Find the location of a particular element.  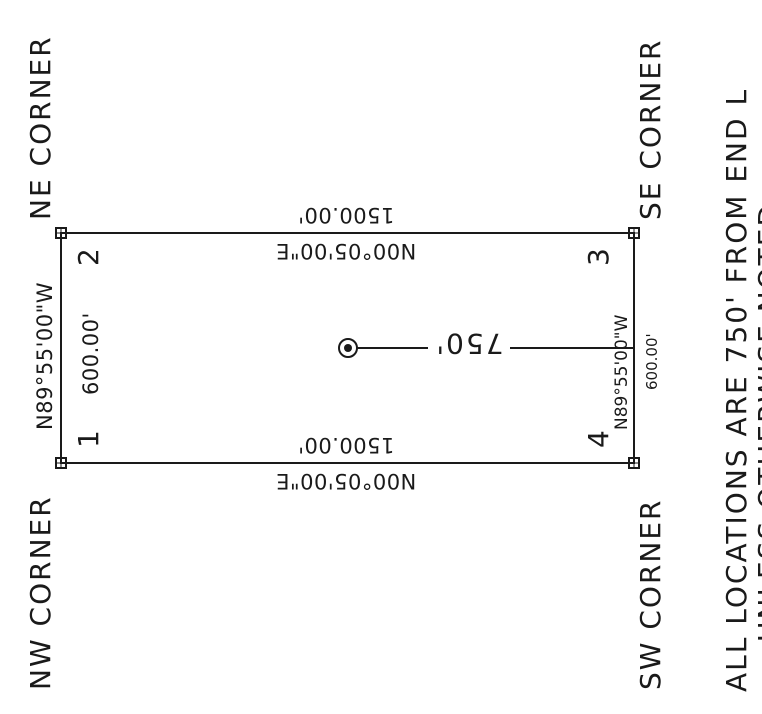

corner-label-sw: SW CORNER is located at coordinates (650, 595).